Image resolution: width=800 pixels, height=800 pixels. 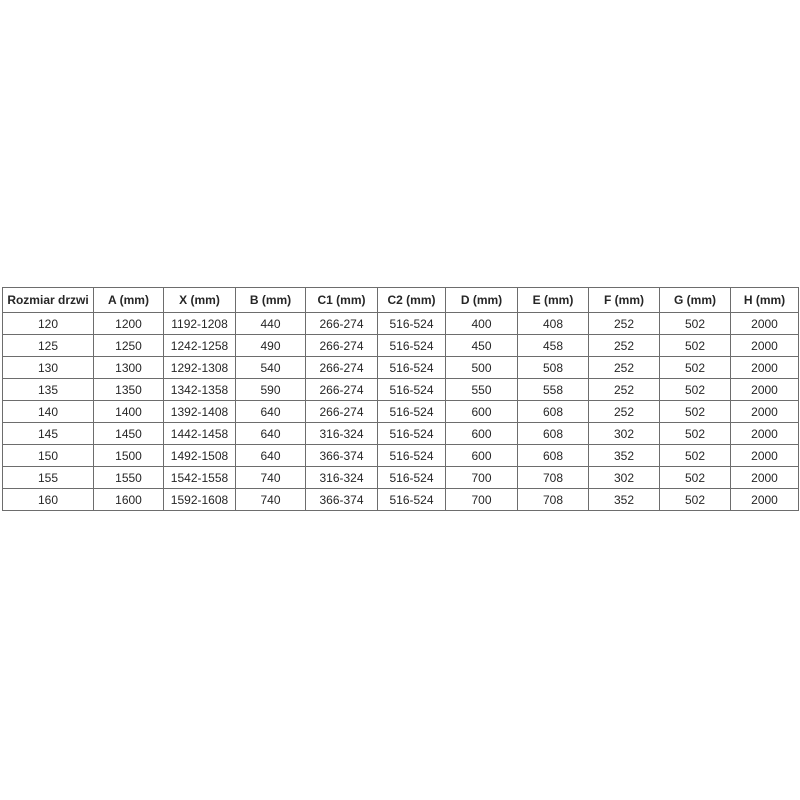 What do you see at coordinates (128, 323) in the screenshot?
I see `table-cell: 1200` at bounding box center [128, 323].